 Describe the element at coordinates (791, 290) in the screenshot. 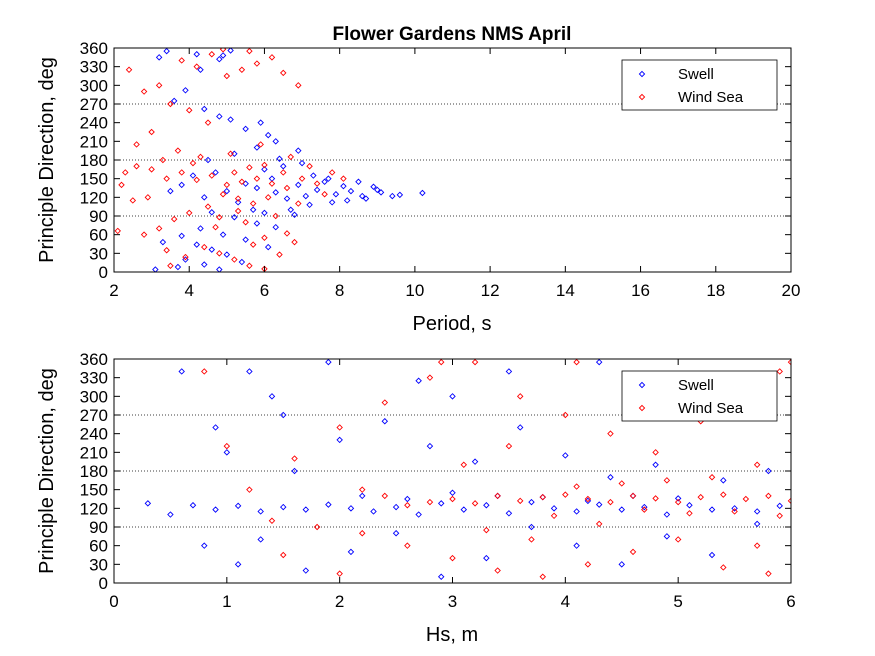

I see `x-tick-label: 20` at that location.